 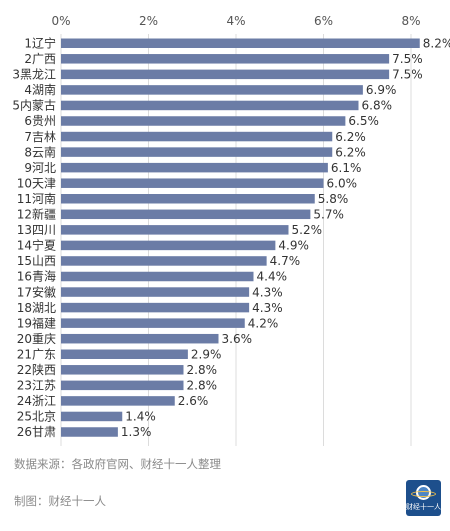 I want to click on value-label: 5.7%, so click(x=328, y=215).